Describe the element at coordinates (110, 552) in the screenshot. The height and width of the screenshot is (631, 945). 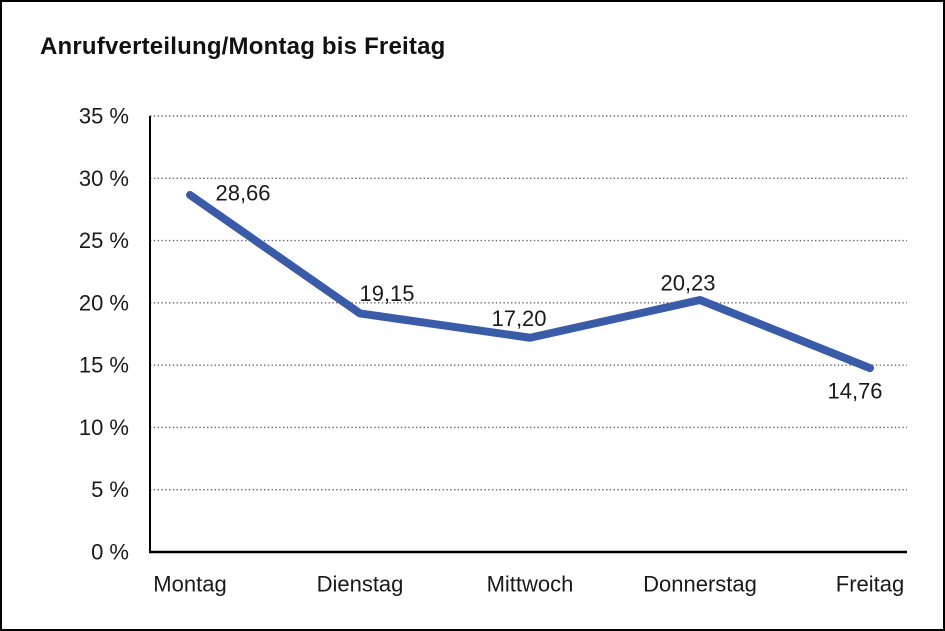
I see `y-axis-tick-label: 0 %` at that location.